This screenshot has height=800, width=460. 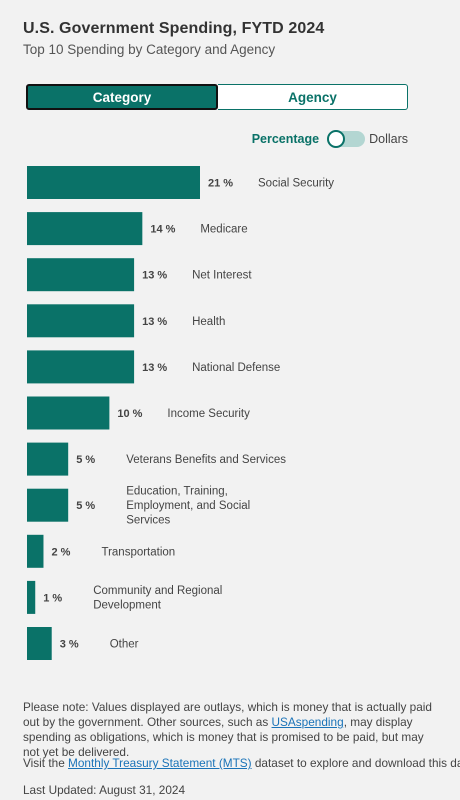 I want to click on category-label-line: Education, Training,, so click(x=177, y=492).